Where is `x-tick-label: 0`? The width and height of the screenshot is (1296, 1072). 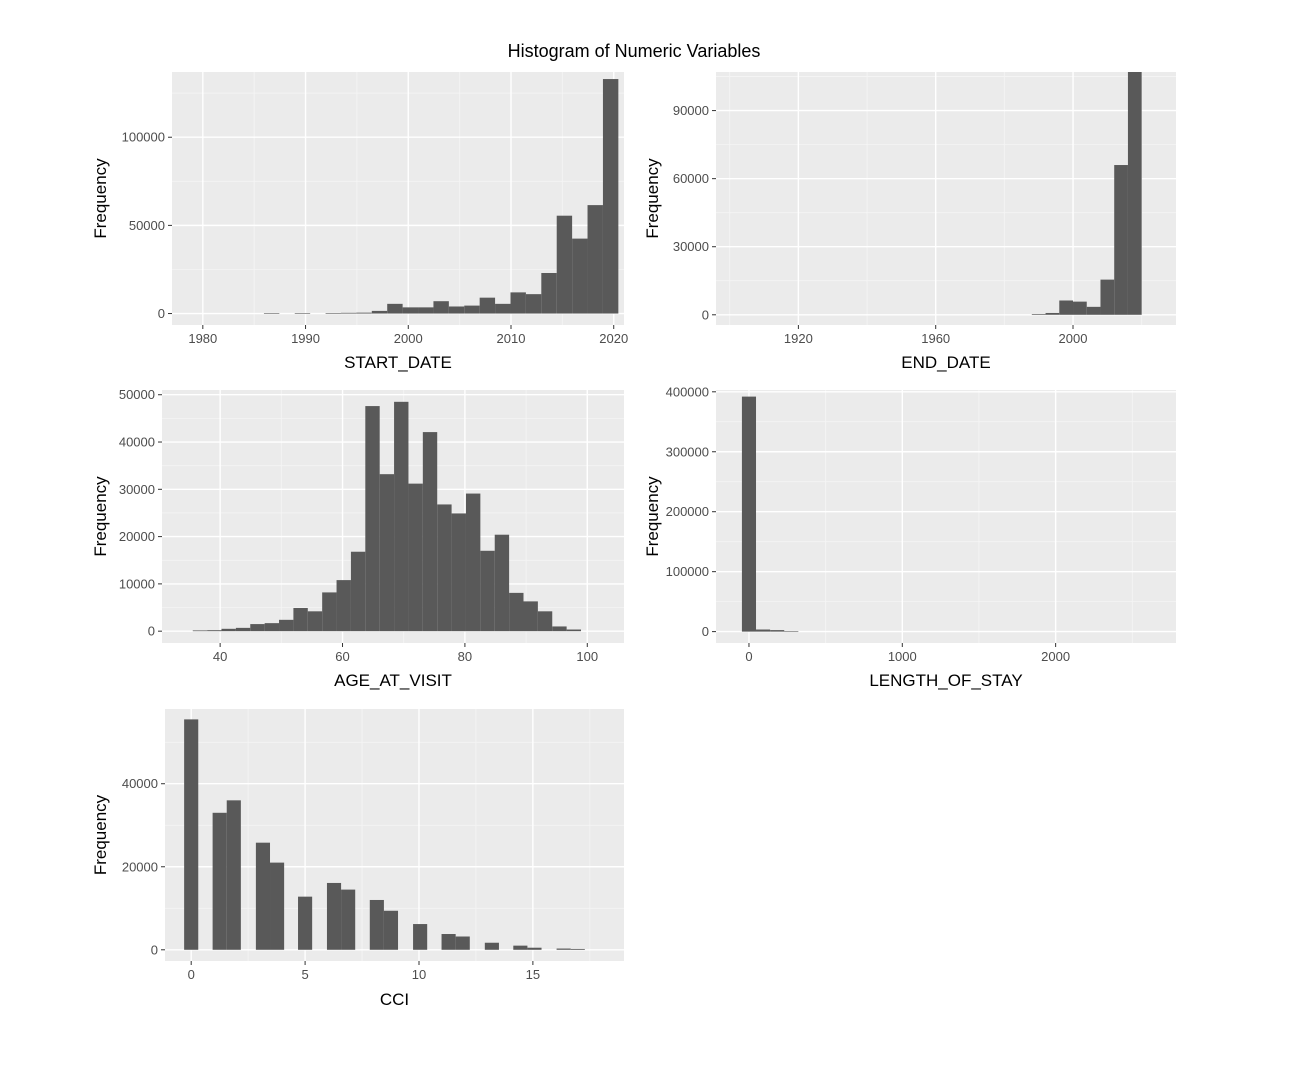 x-tick-label: 0 is located at coordinates (191, 974).